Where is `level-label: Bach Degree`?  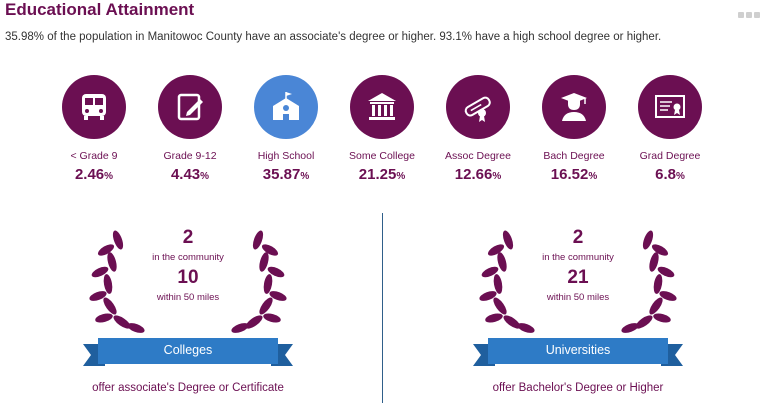
level-label: Bach Degree is located at coordinates (574, 156).